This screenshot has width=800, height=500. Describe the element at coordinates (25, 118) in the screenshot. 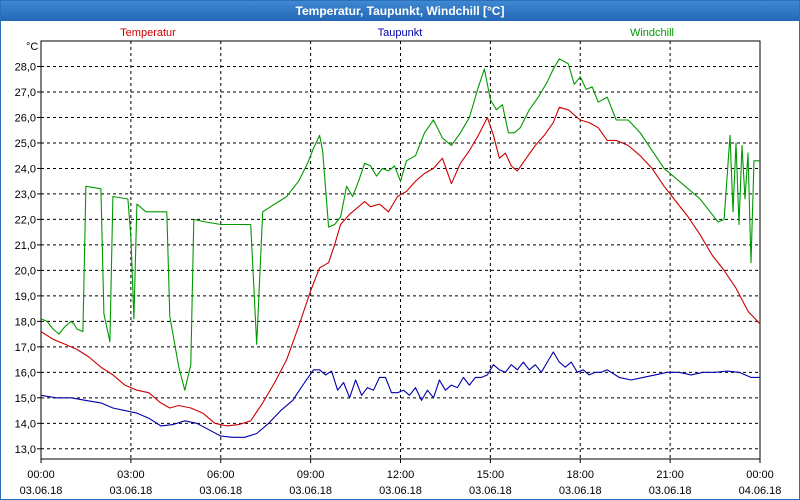

I see `y-tick-label: 26,0` at that location.